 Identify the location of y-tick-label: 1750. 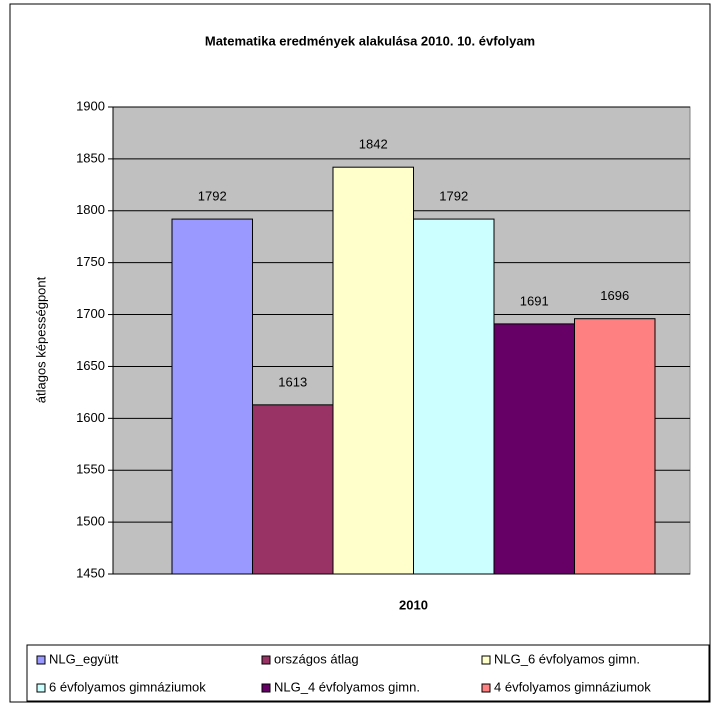
(90, 261).